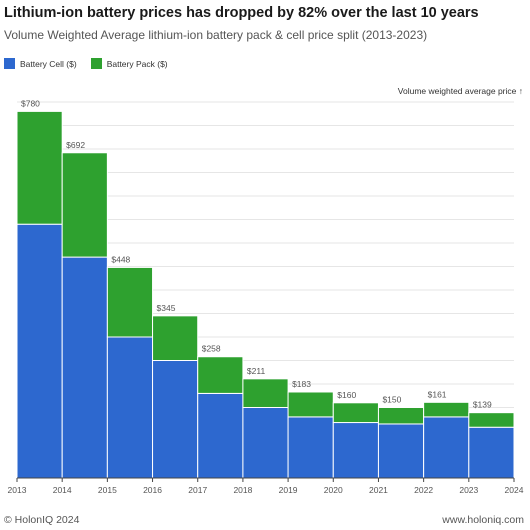 This screenshot has width=530, height=530. I want to click on x-tick-label-2019: 2019, so click(288, 490).